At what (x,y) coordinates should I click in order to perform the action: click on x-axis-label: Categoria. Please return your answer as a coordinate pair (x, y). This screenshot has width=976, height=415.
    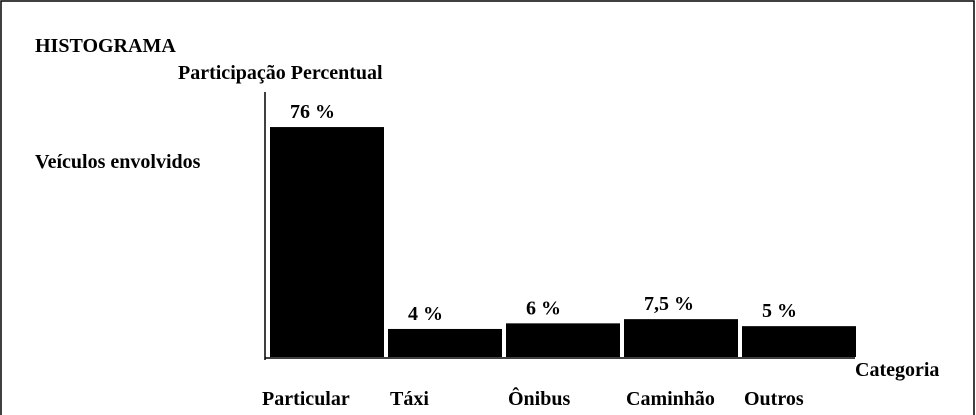
    Looking at the image, I should click on (897, 370).